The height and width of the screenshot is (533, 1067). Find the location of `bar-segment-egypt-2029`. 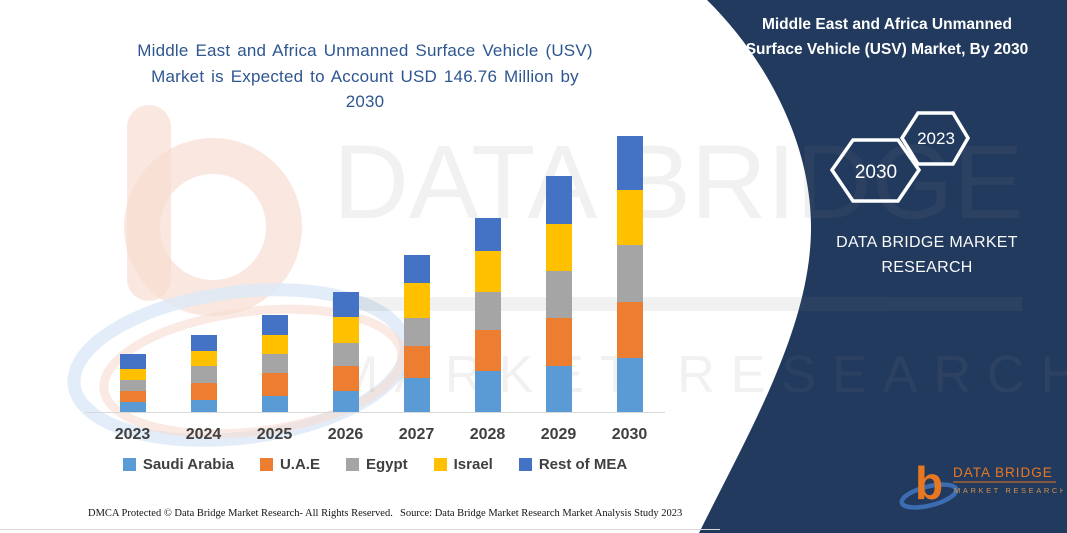

bar-segment-egypt-2029 is located at coordinates (558, 295).